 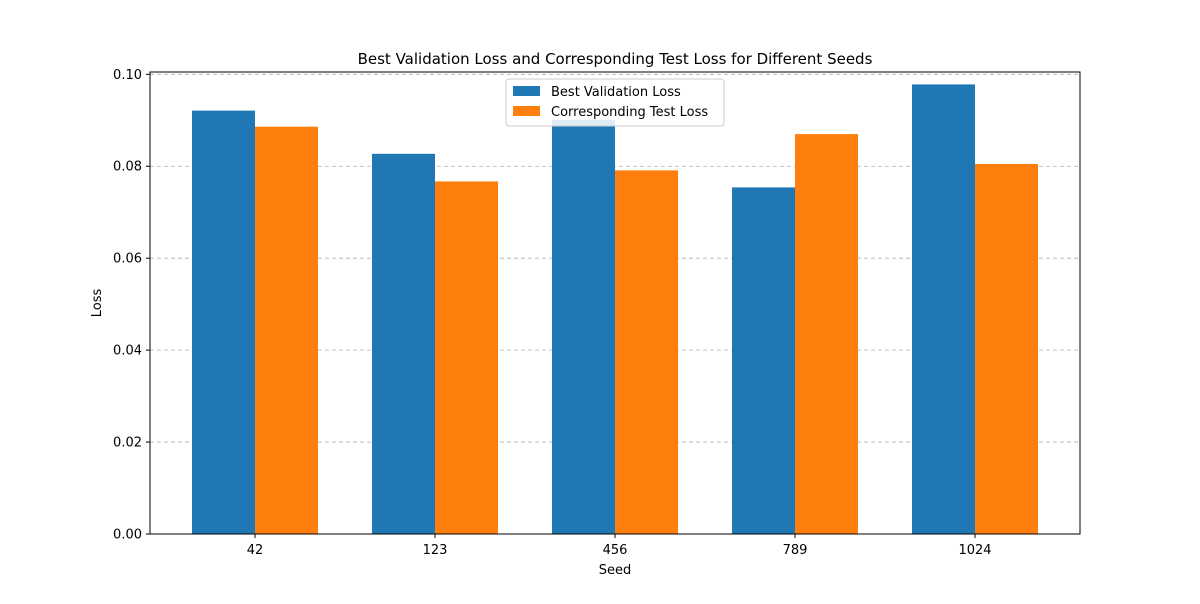 I want to click on legend-label-test: Corresponding Test Loss, so click(x=629, y=112).